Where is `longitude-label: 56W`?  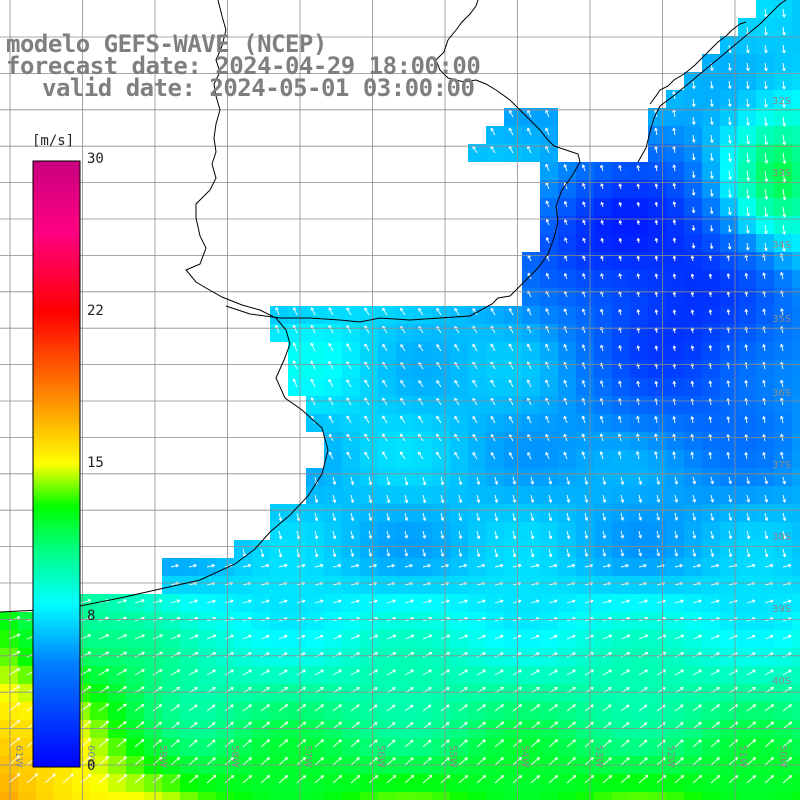
longitude-label: 56W is located at coordinates (380, 756).